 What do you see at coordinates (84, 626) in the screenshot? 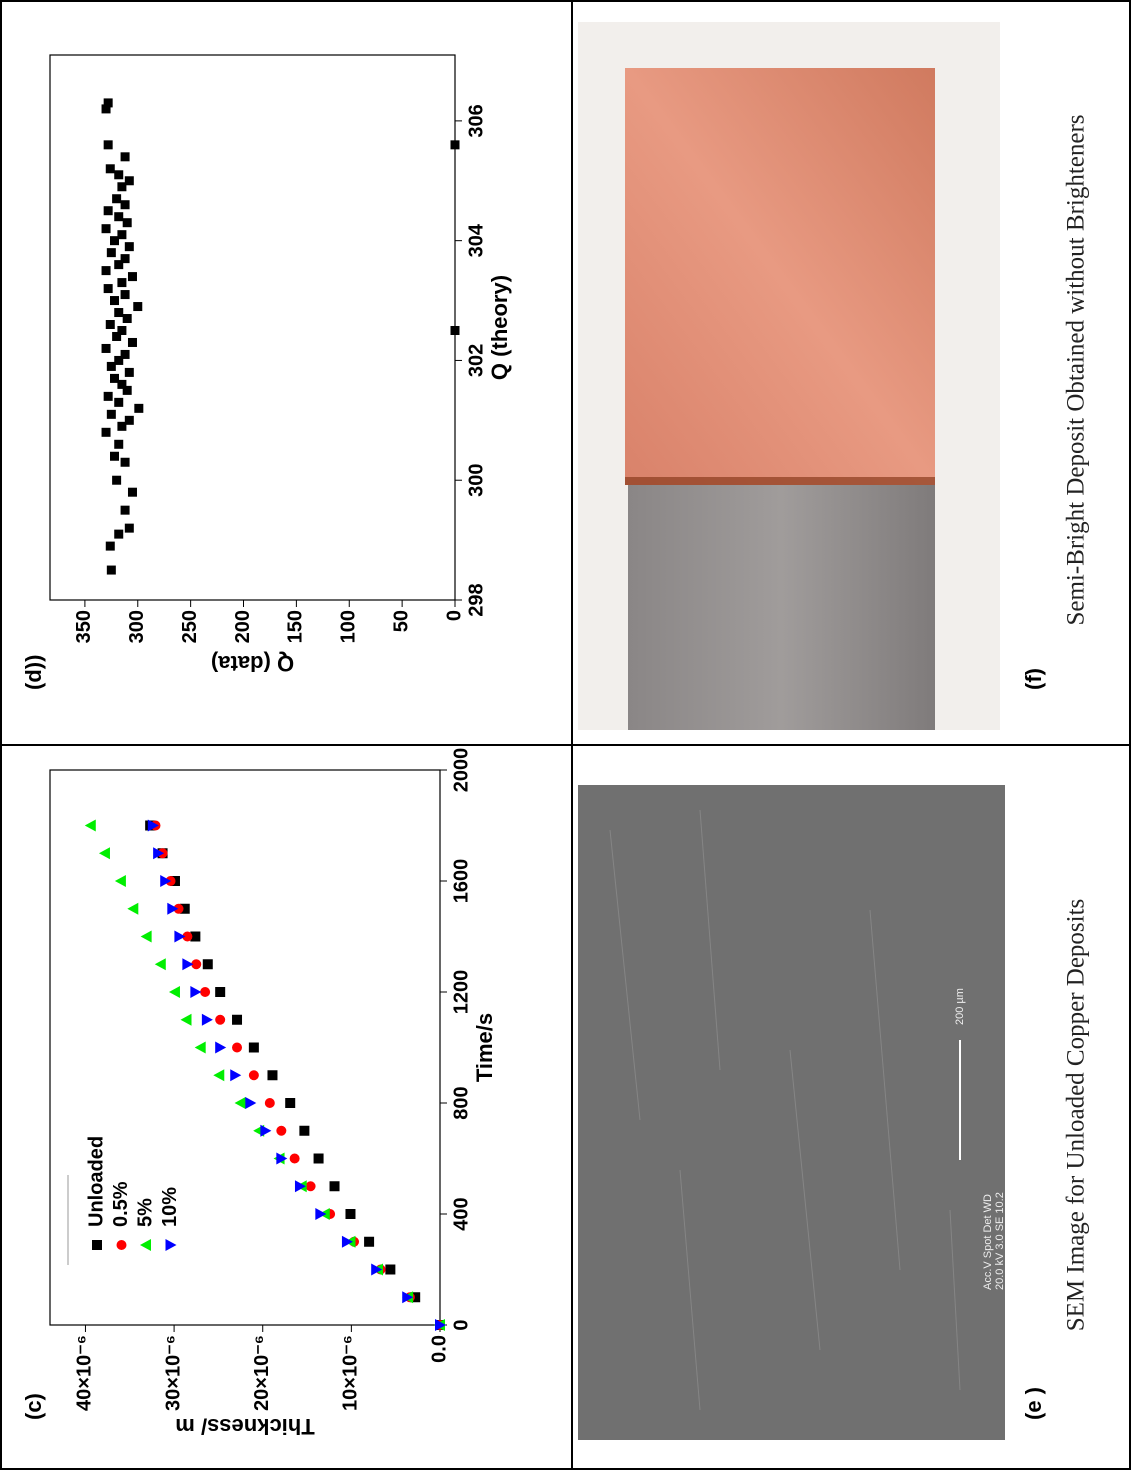
I see `y-tick-label: 350` at bounding box center [84, 626].